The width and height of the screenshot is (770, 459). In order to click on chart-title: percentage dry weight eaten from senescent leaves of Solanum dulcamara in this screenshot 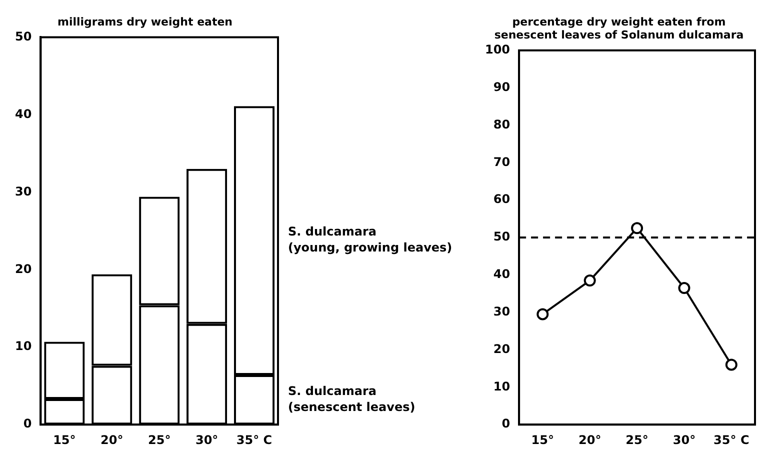, I will do `click(619, 28)`.